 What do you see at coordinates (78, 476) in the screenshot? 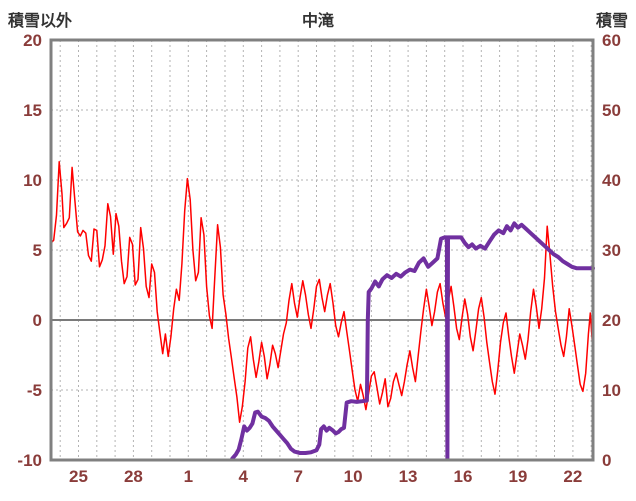
I see `x-tick-label: 25` at bounding box center [78, 476].